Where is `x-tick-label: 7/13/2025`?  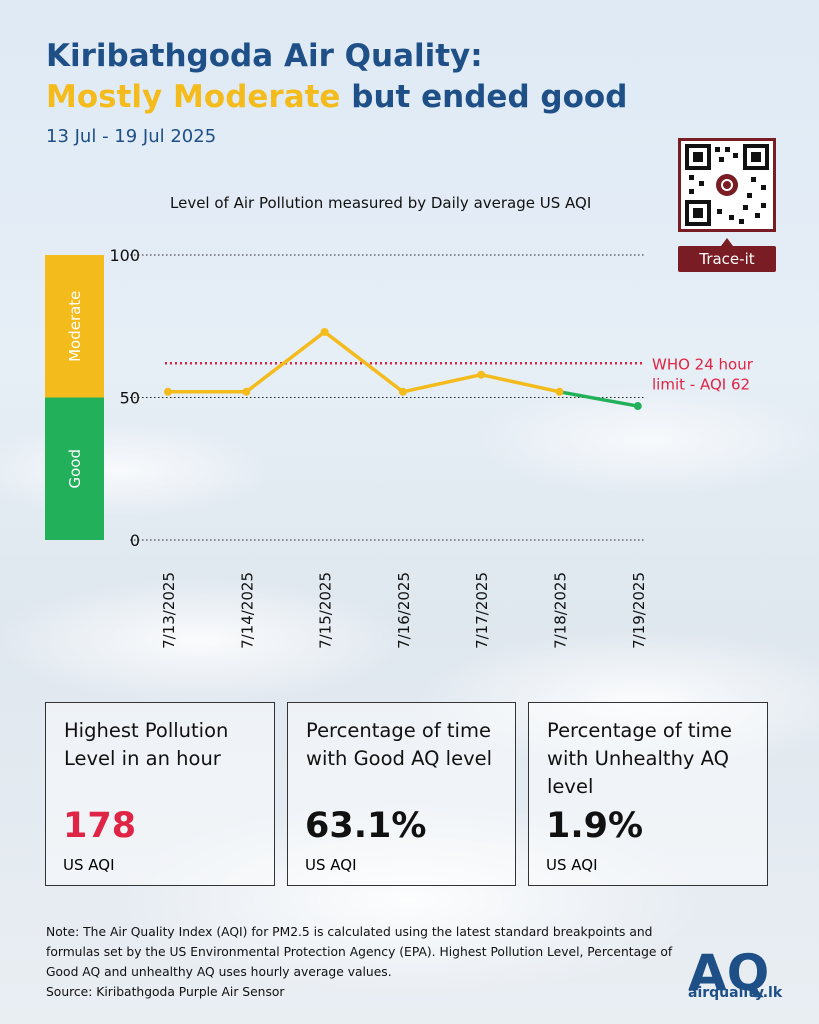 x-tick-label: 7/13/2025 is located at coordinates (169, 610).